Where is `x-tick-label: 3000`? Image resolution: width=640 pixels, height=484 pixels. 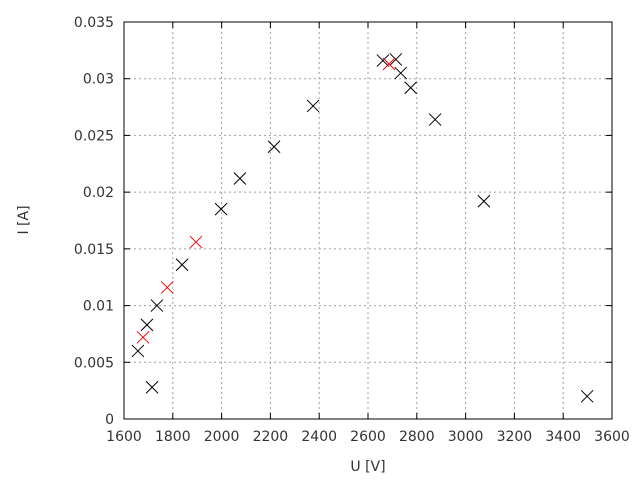
x-tick-label: 3000 is located at coordinates (466, 437).